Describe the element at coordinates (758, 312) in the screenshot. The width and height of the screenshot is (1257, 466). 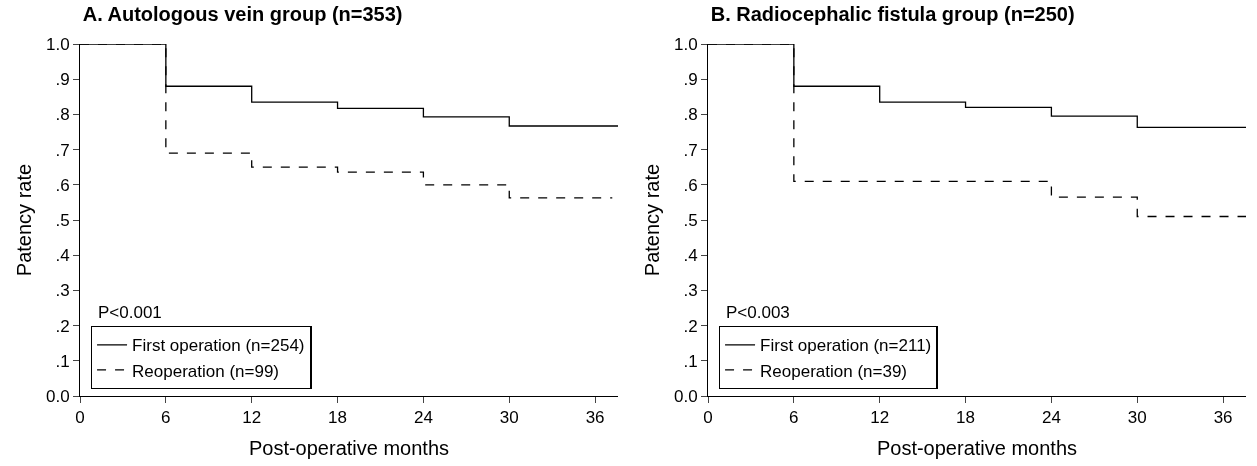
I see `annotation: P<0.003` at that location.